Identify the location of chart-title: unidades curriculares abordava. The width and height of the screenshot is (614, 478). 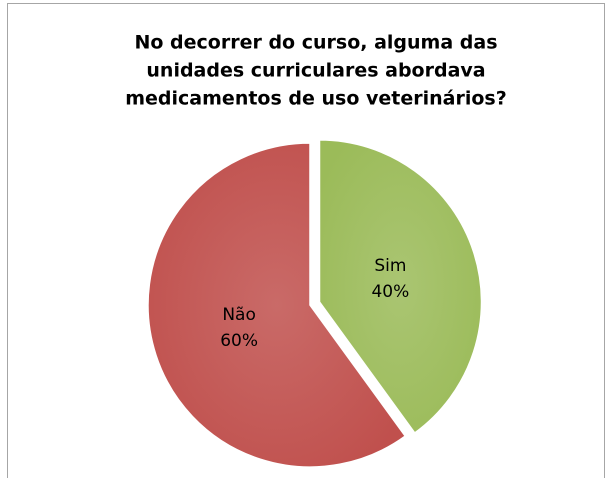
(315, 71).